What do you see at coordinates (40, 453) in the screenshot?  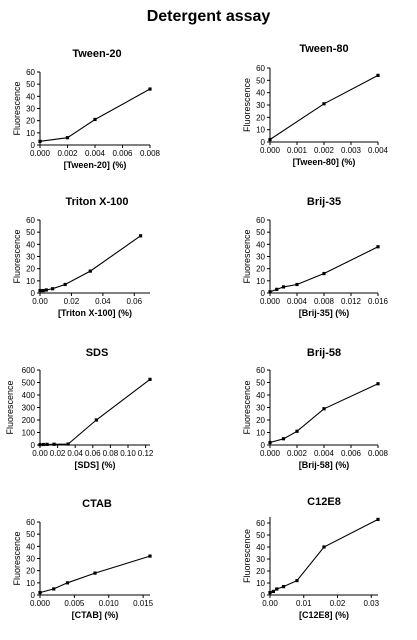 I see `x-tick-label: 0.00` at bounding box center [40, 453].